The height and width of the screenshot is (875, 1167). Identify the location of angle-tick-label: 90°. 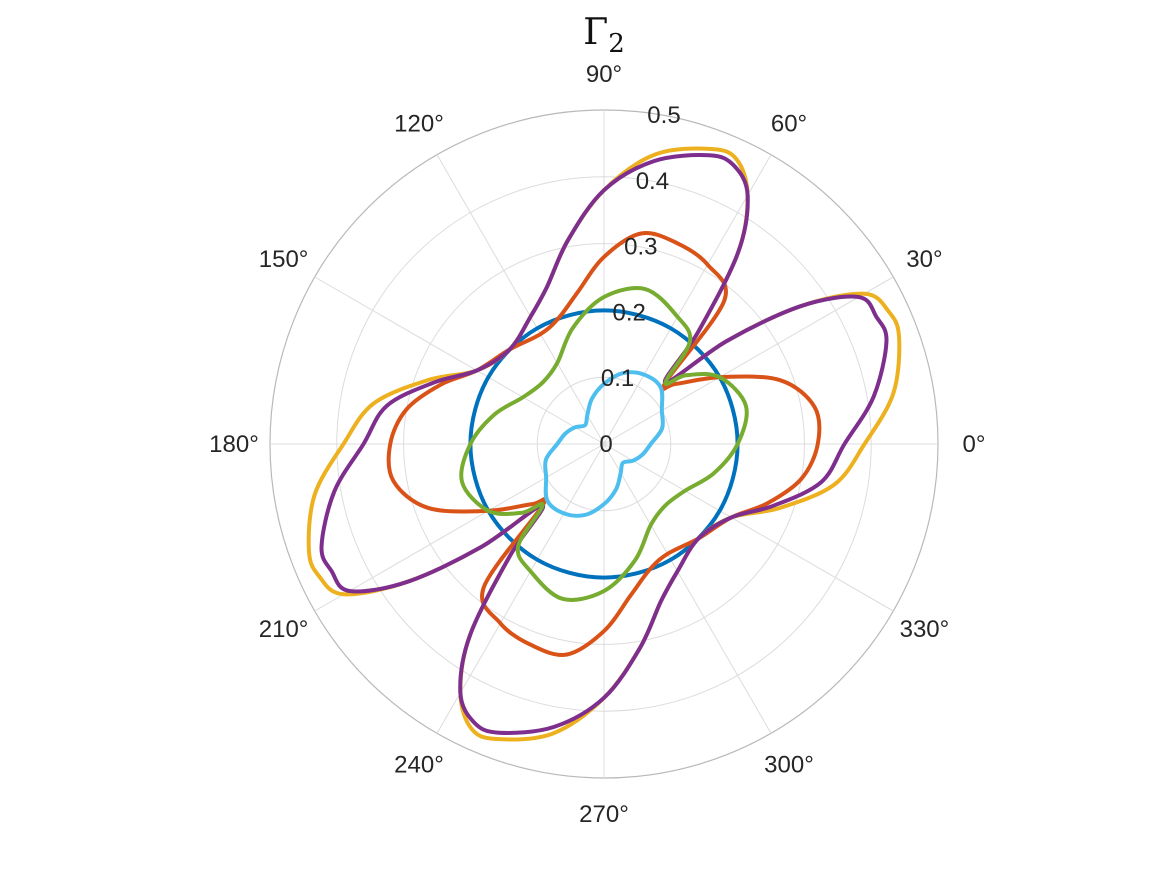
(604, 74).